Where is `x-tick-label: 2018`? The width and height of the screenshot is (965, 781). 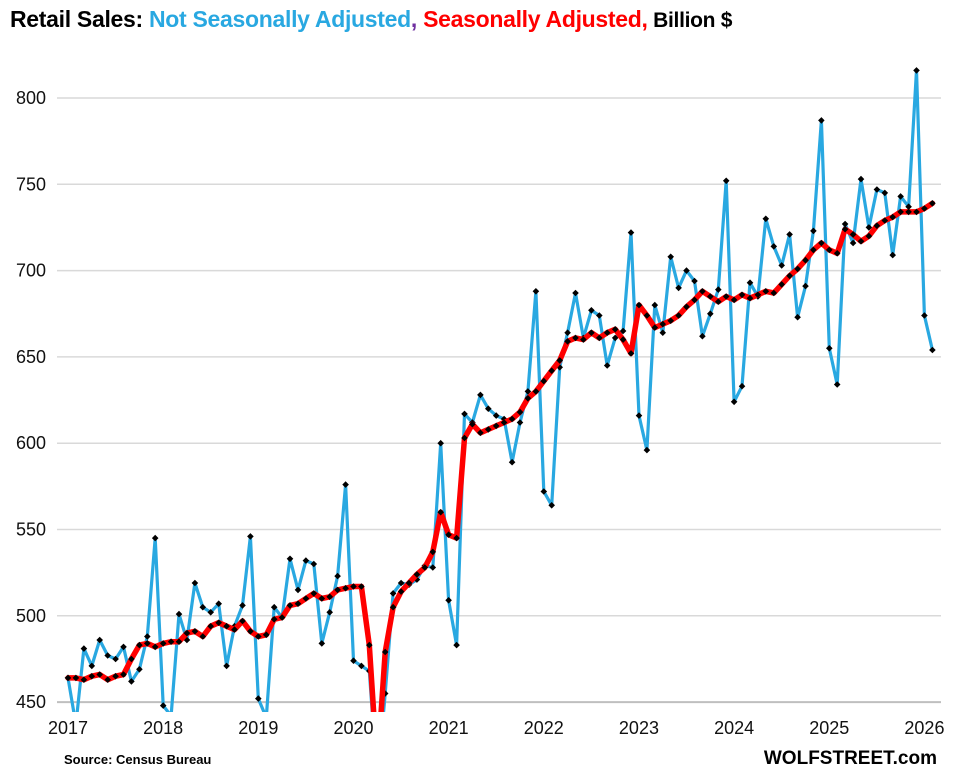 x-tick-label: 2018 is located at coordinates (163, 728).